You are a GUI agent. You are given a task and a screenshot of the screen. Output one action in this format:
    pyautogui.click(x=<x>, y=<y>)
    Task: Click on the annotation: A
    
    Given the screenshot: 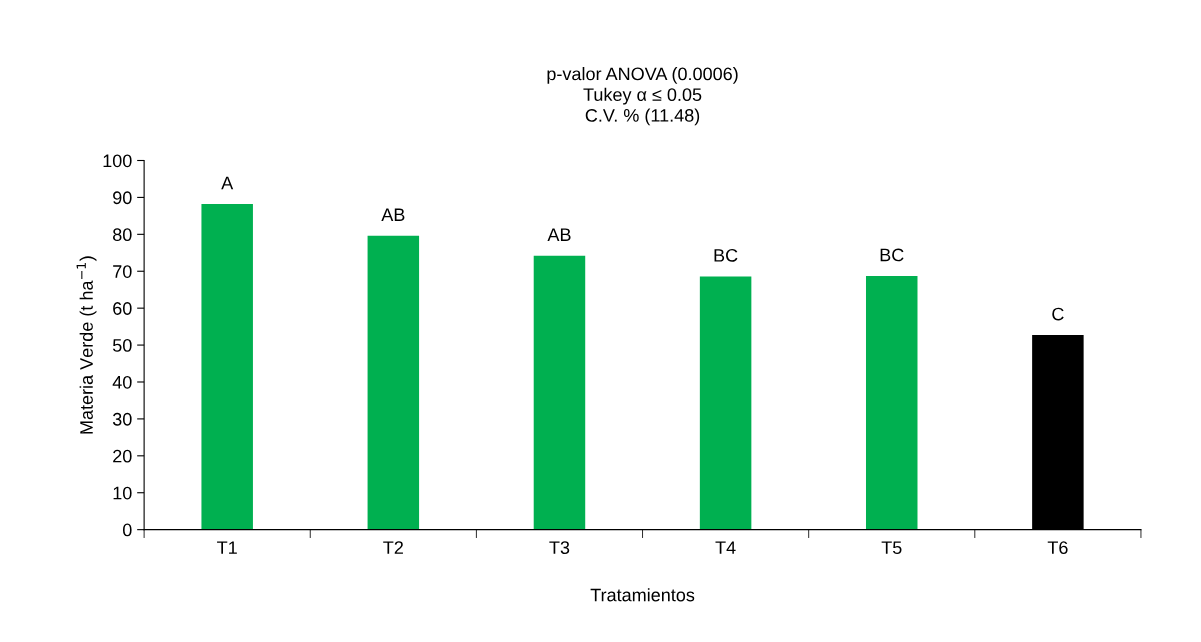 What is the action you would take?
    pyautogui.click(x=227, y=183)
    